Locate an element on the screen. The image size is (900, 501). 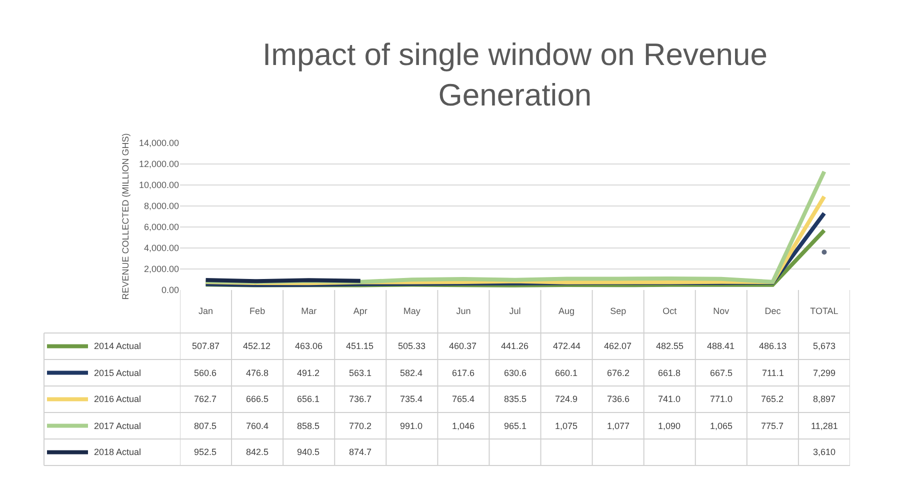
data-label: 452.12 is located at coordinates (257, 346).